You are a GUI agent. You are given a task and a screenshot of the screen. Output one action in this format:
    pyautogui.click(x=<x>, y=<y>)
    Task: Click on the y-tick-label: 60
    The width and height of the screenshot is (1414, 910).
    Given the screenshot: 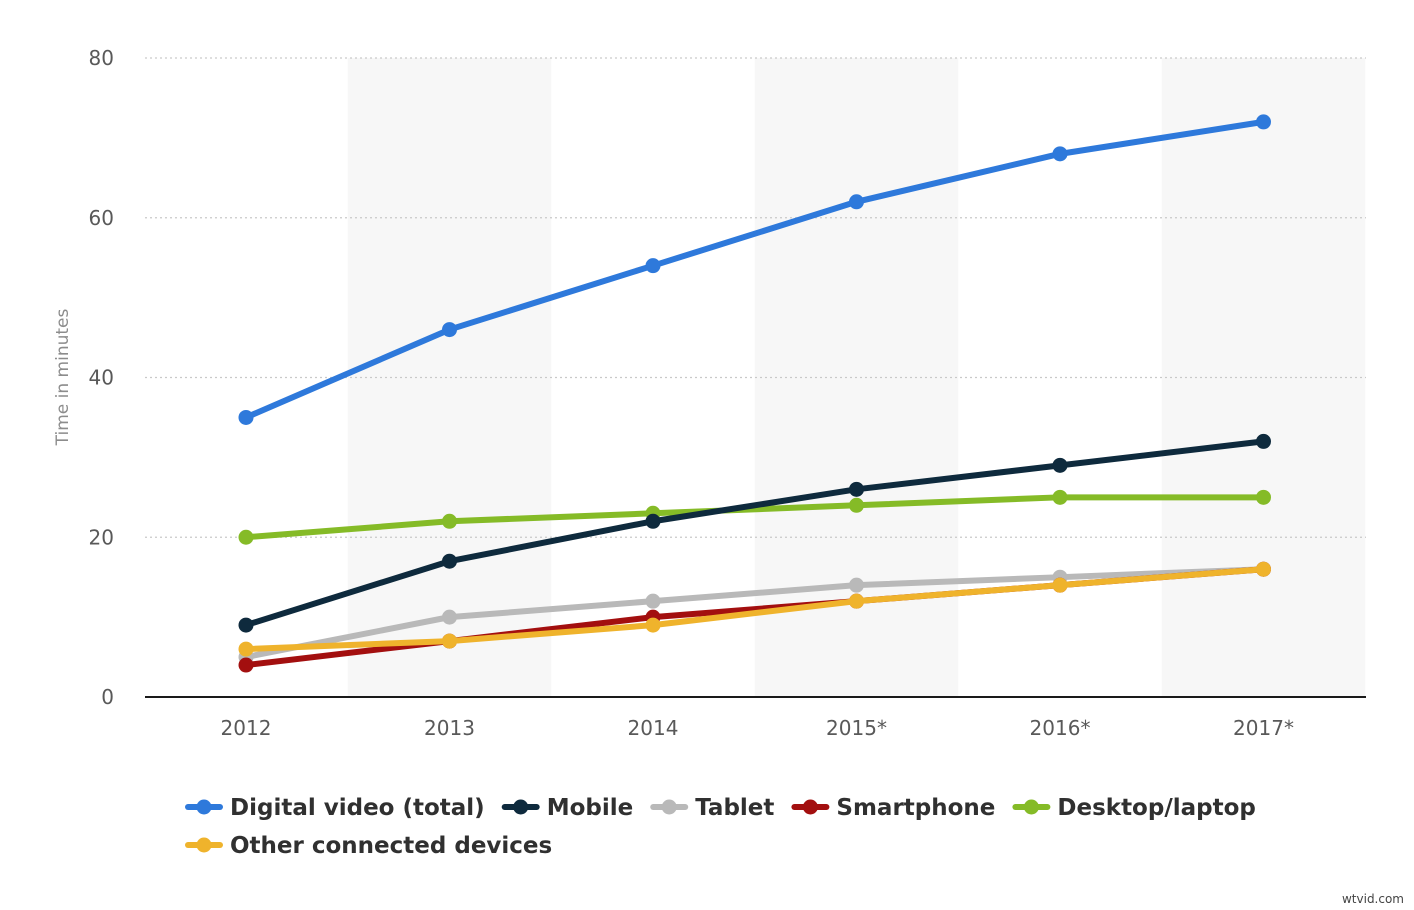 What is the action you would take?
    pyautogui.click(x=101, y=218)
    